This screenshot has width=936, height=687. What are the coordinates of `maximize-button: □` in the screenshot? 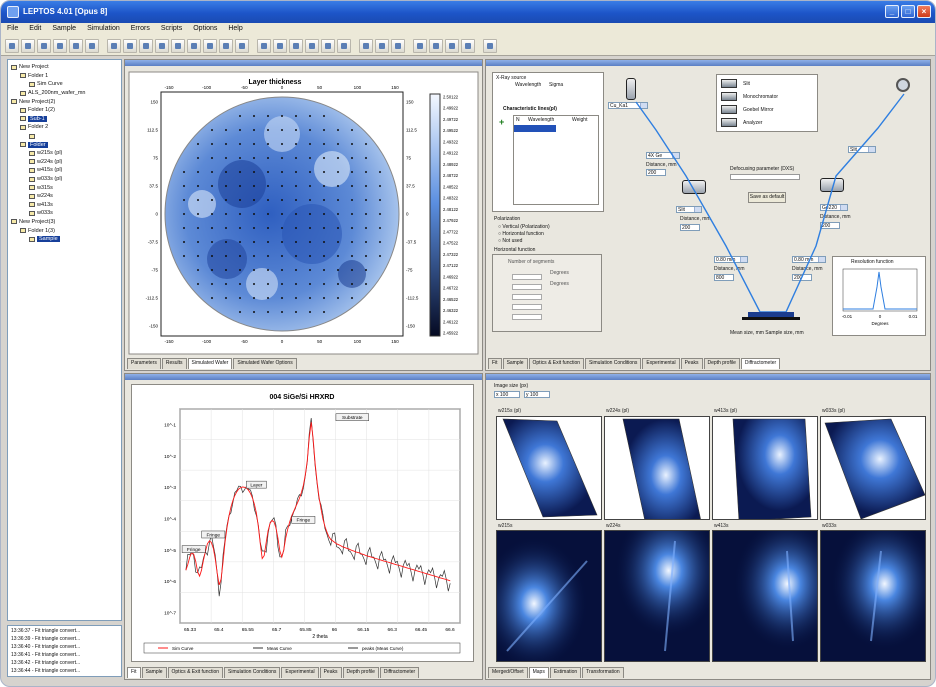 It's located at (908, 11).